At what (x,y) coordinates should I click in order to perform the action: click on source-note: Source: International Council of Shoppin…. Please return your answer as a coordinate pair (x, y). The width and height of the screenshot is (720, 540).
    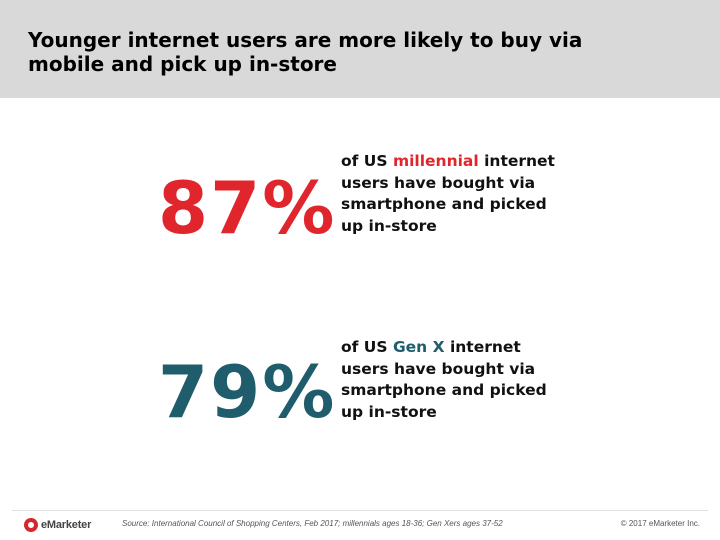
    Looking at the image, I should click on (312, 523).